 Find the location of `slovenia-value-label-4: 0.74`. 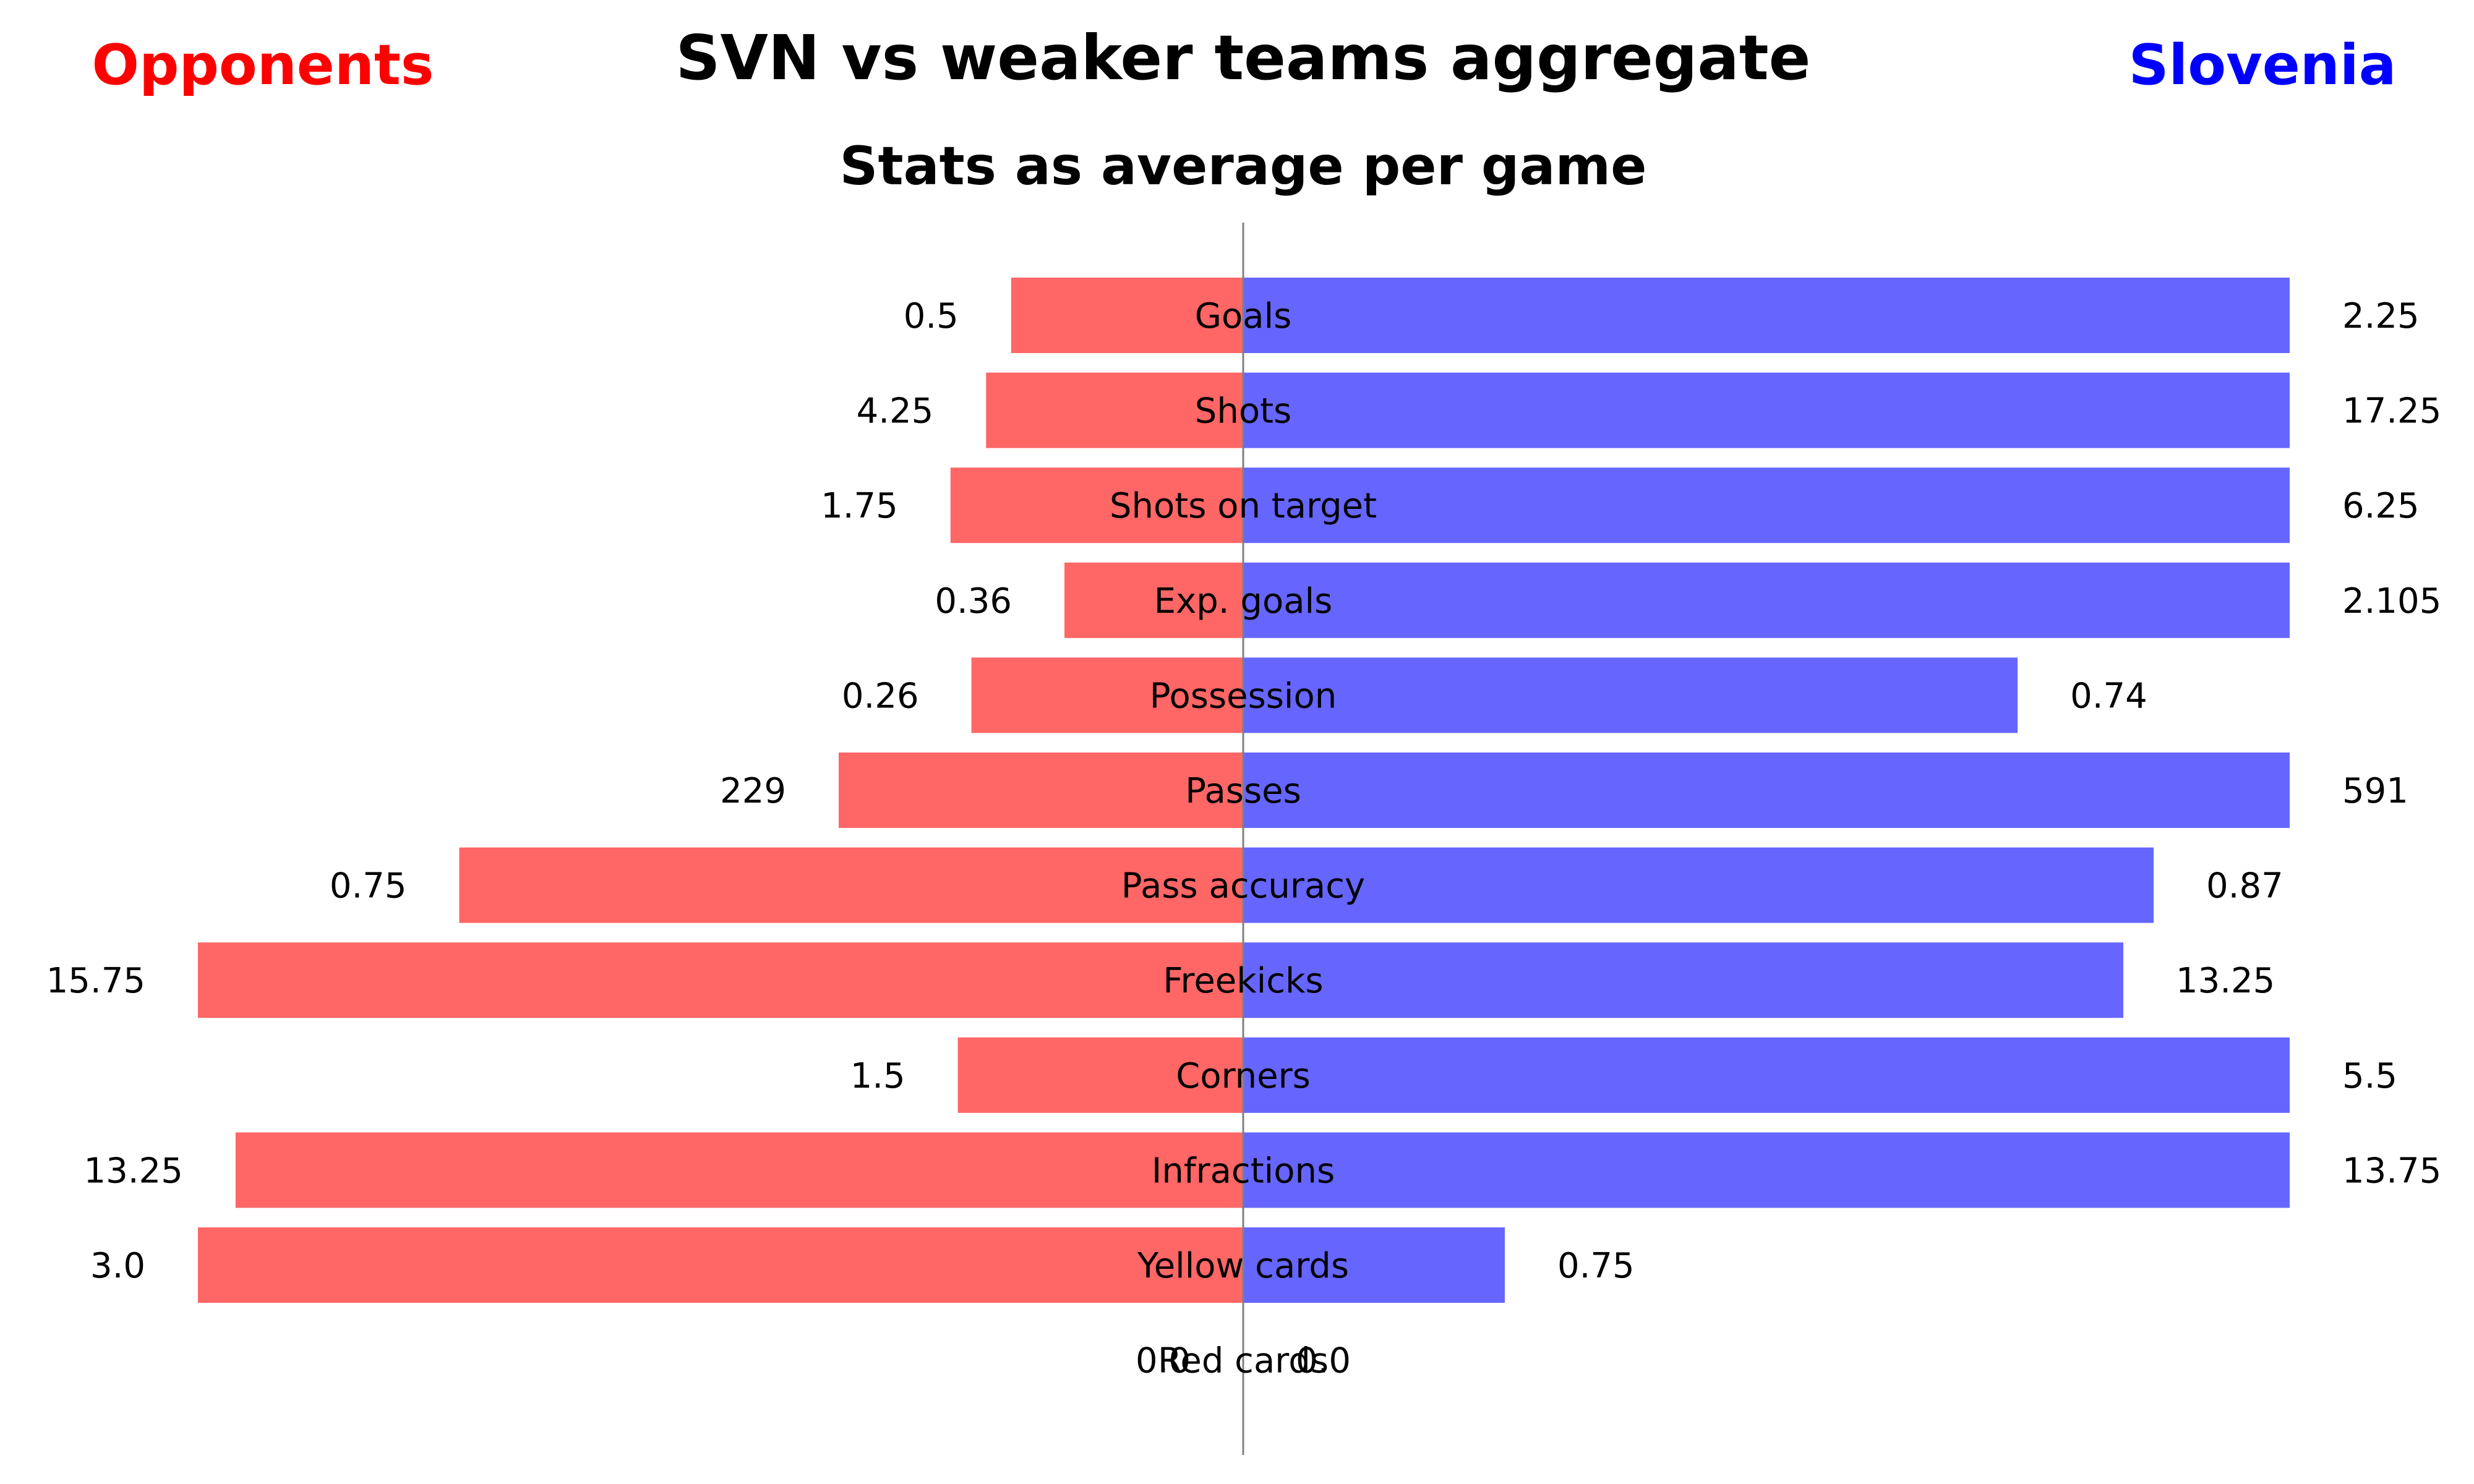

slovenia-value-label-4: 0.74 is located at coordinates (2108, 696).